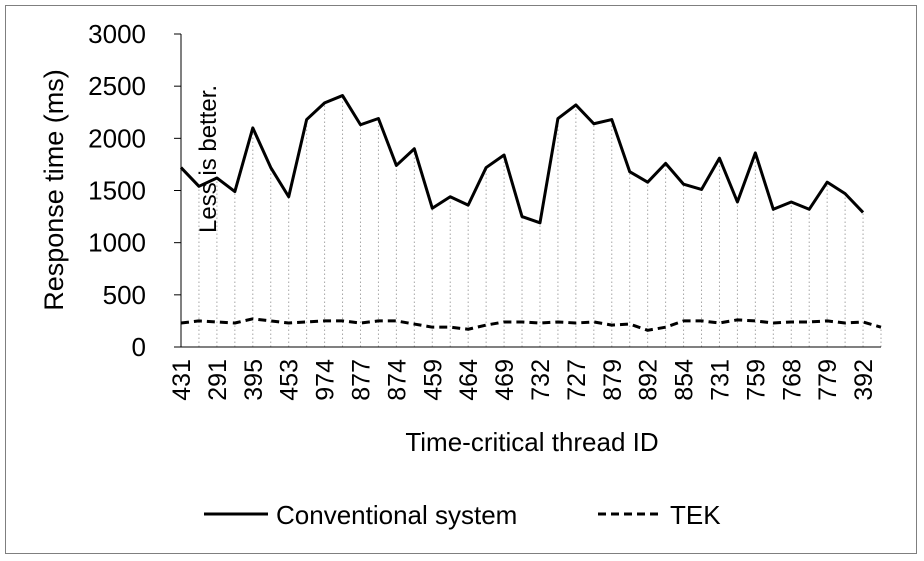  Describe the element at coordinates (531, 442) in the screenshot. I see `x-axis-title: Time-critical thread ID` at that location.